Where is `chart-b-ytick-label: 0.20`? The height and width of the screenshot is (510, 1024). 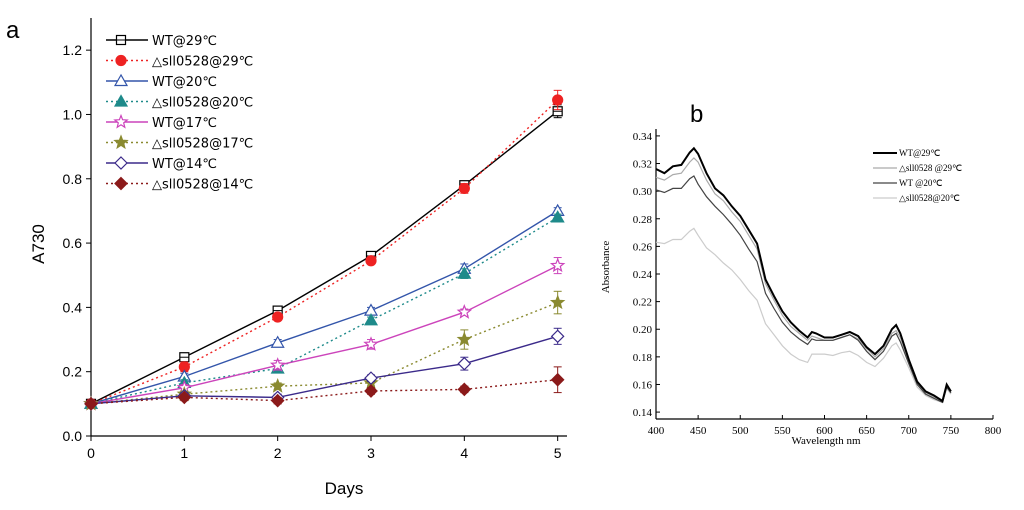 chart-b-ytick-label: 0.20 is located at coordinates (643, 330).